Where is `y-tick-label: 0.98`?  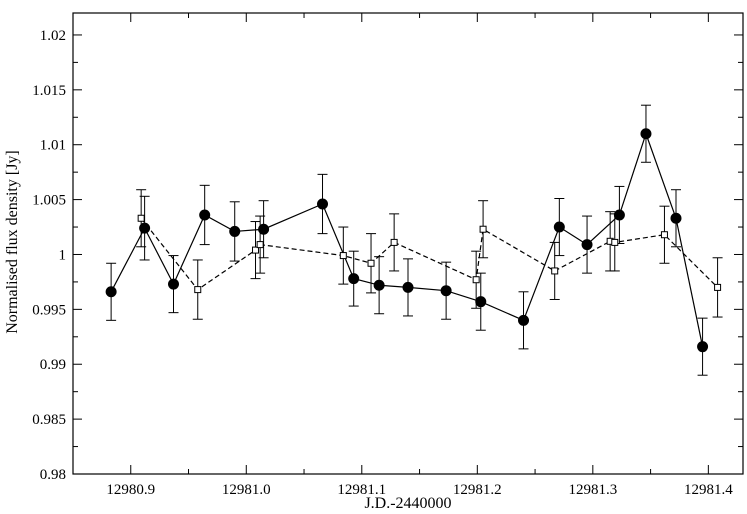
y-tick-label: 0.98 is located at coordinates (53, 475).